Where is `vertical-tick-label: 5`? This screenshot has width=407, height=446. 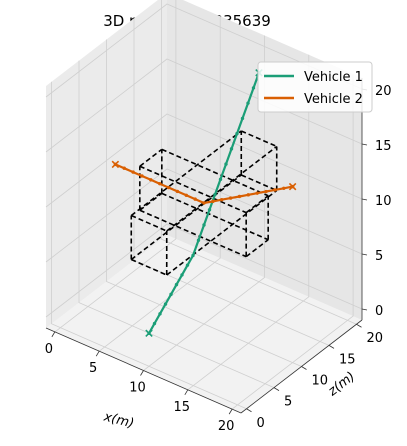
vertical-tick-label: 5 is located at coordinates (379, 256).